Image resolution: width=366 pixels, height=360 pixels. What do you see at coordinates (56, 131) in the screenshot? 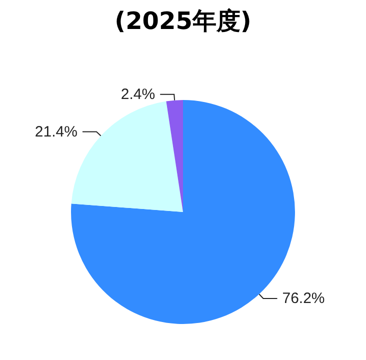
I see `data-label: 21.4%` at bounding box center [56, 131].